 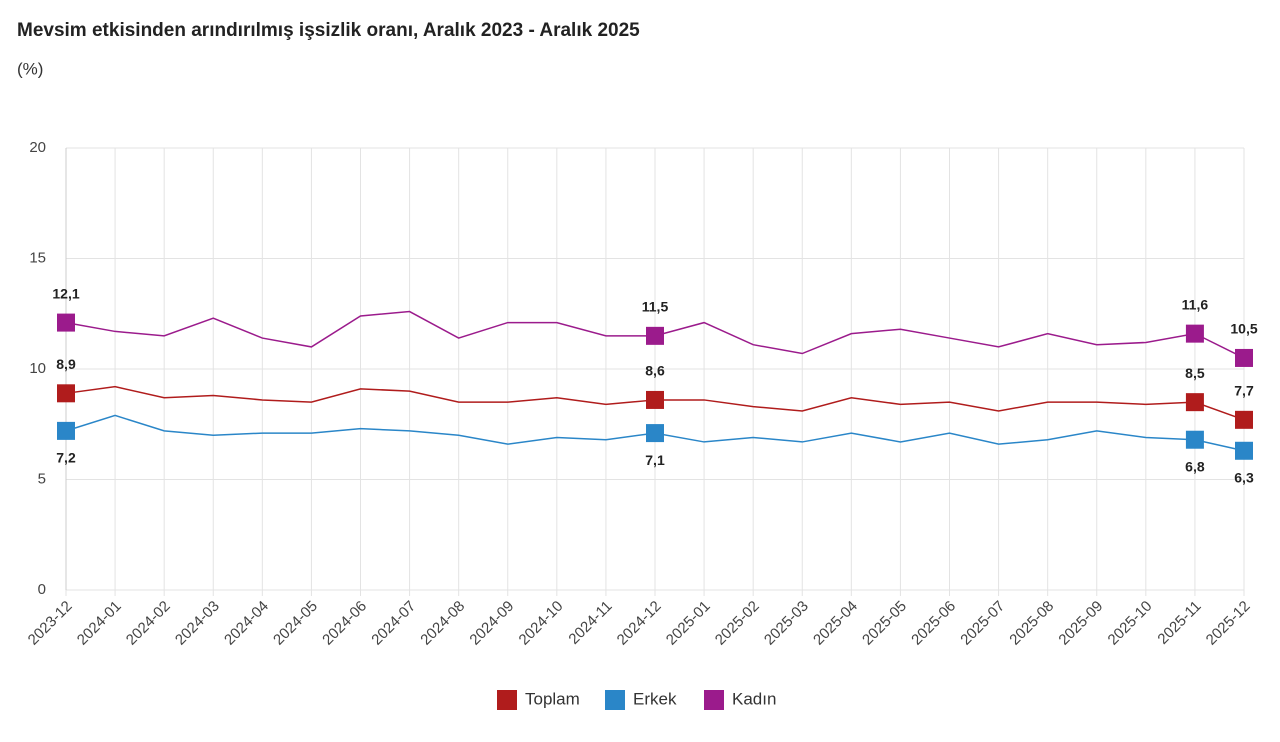 What do you see at coordinates (295, 623) in the screenshot?
I see `x-tick-label: 2024-05` at bounding box center [295, 623].